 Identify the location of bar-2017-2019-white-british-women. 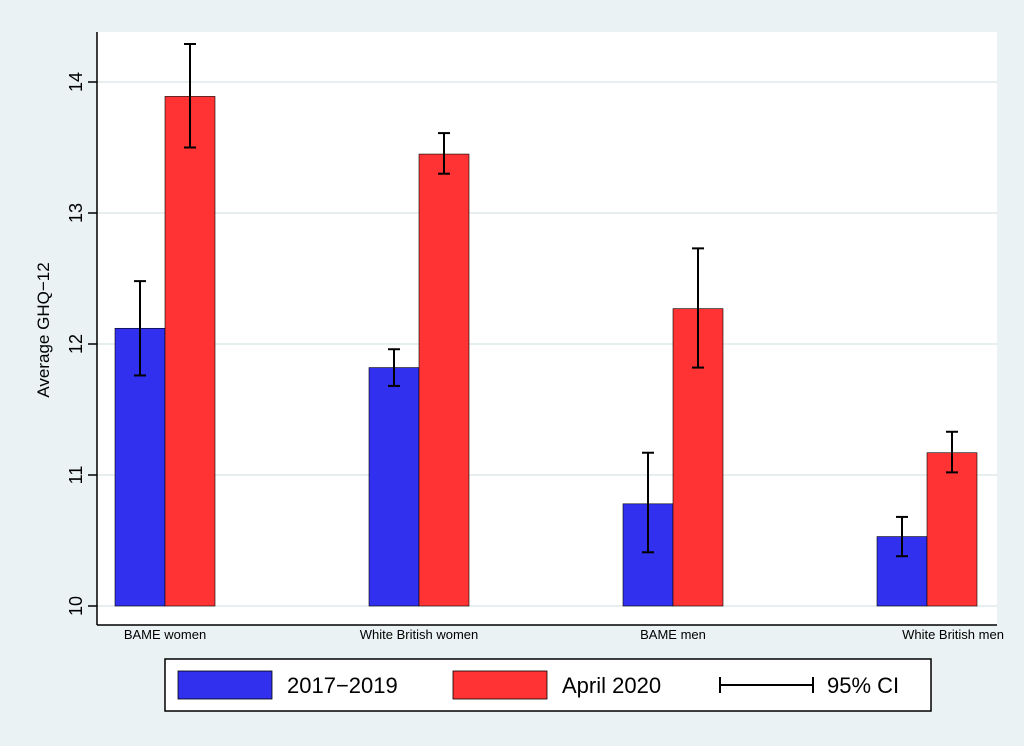
(394, 487).